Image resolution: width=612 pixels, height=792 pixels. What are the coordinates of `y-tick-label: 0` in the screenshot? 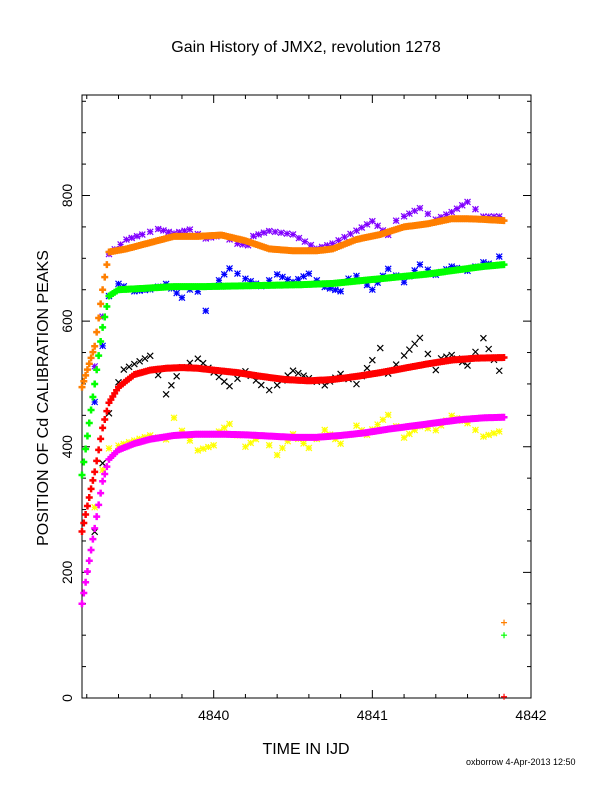 It's located at (67, 698).